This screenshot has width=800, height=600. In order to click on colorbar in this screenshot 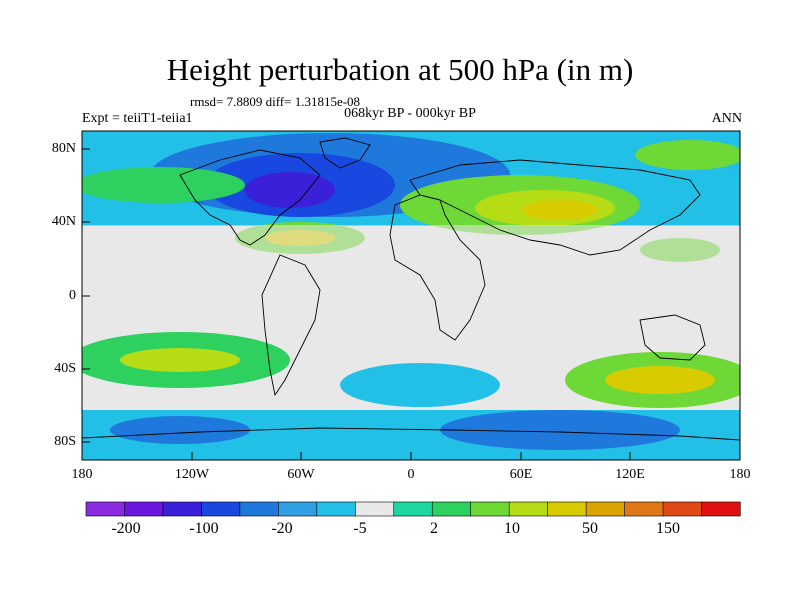, I will do `click(413, 509)`.